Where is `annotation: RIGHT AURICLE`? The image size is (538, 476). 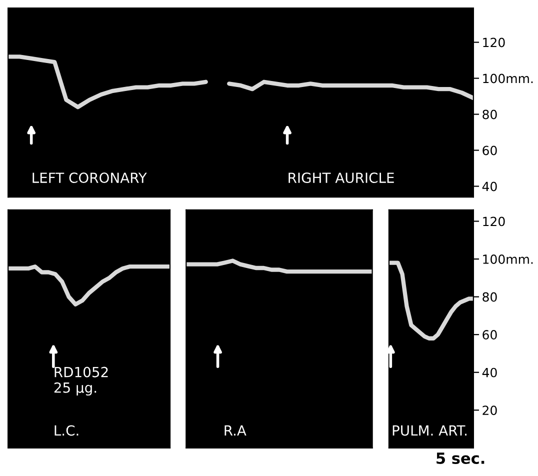
annotation: RIGHT AURICLE is located at coordinates (341, 178).